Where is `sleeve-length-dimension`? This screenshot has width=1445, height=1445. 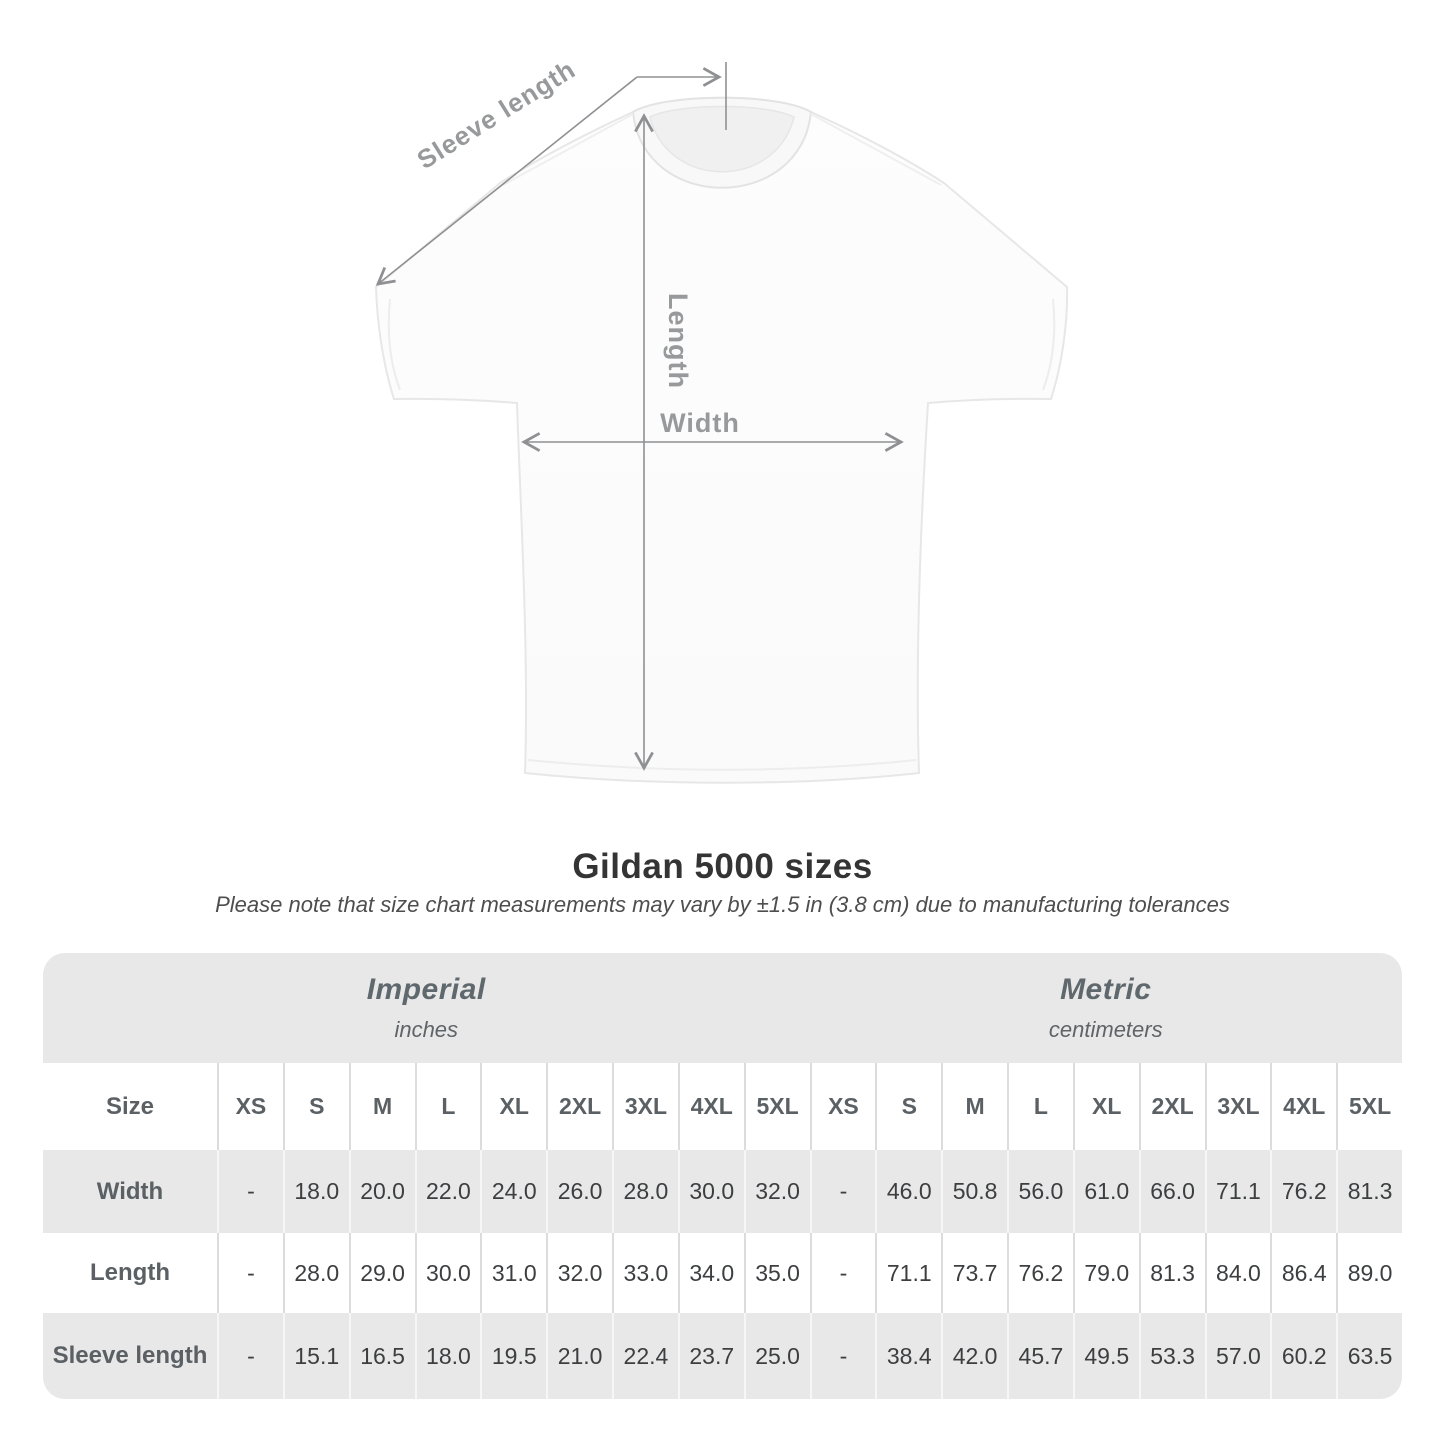 sleeve-length-dimension is located at coordinates (551, 174).